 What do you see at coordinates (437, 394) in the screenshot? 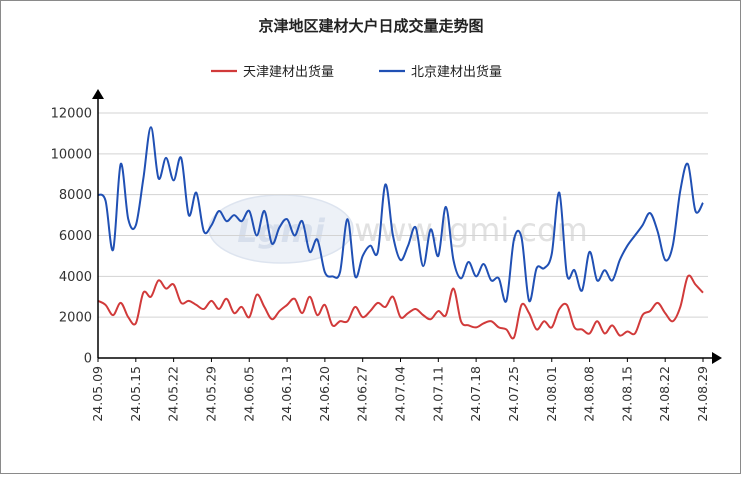
I see `x-tick-label: 24.07.11` at bounding box center [437, 394].